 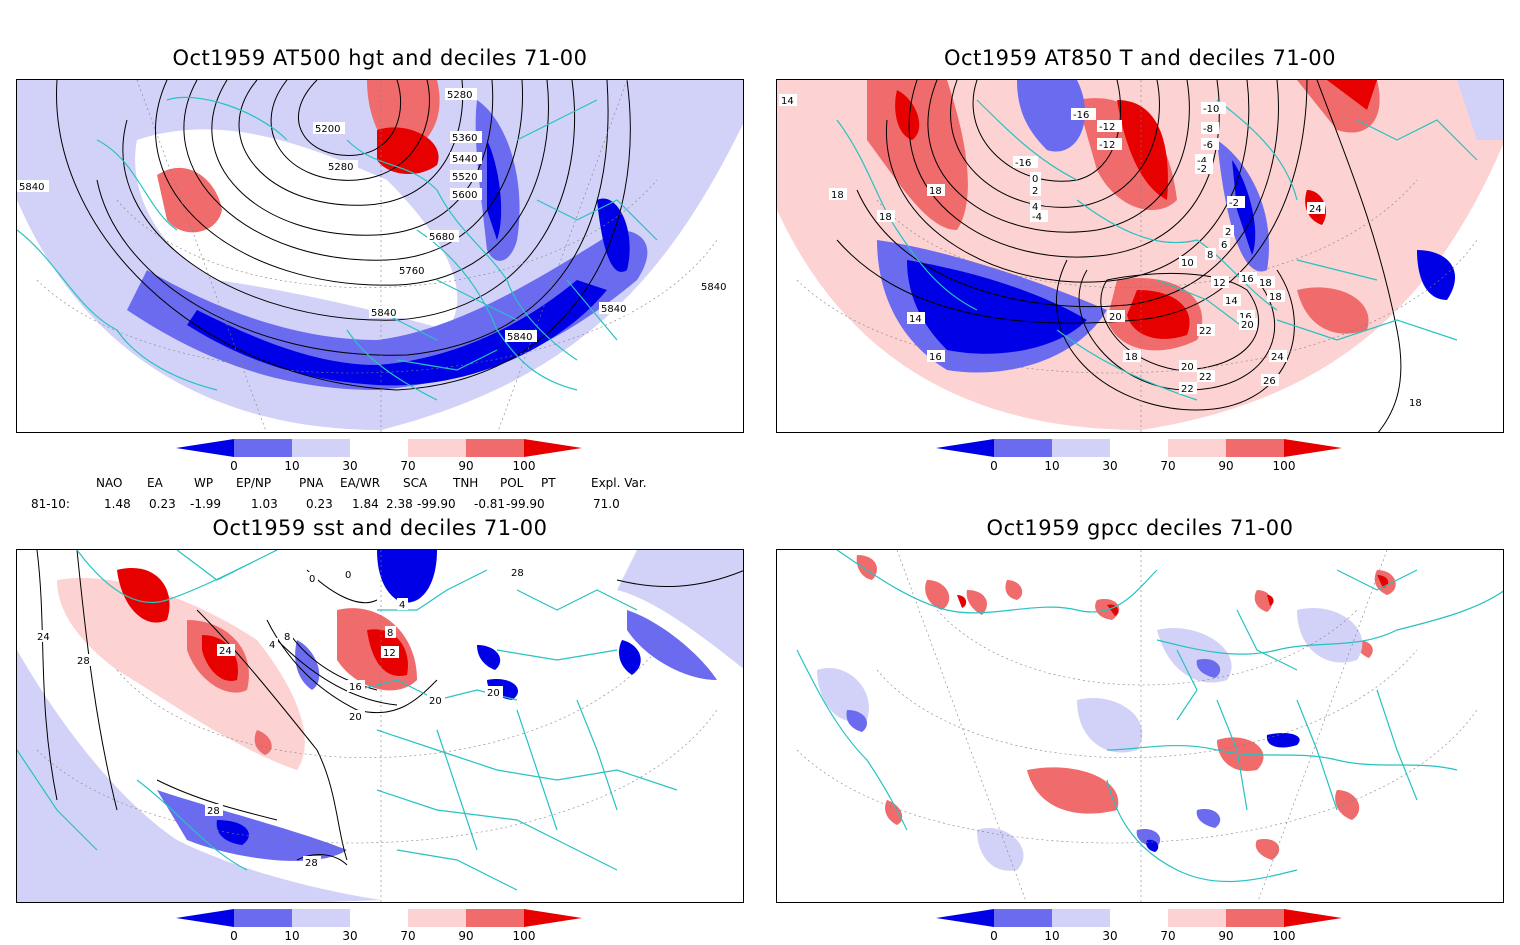 What do you see at coordinates (1109, 126) in the screenshot?
I see `contour-label: -12` at bounding box center [1109, 126].